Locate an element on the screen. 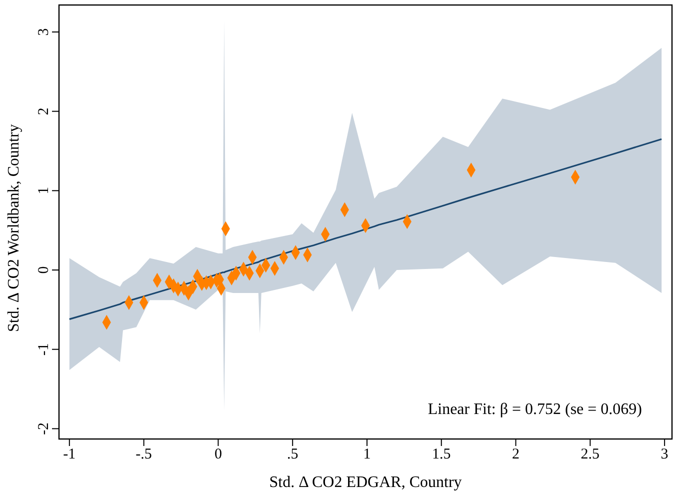 This screenshot has height=494, width=686. y-tick-label: 1 is located at coordinates (44, 190).